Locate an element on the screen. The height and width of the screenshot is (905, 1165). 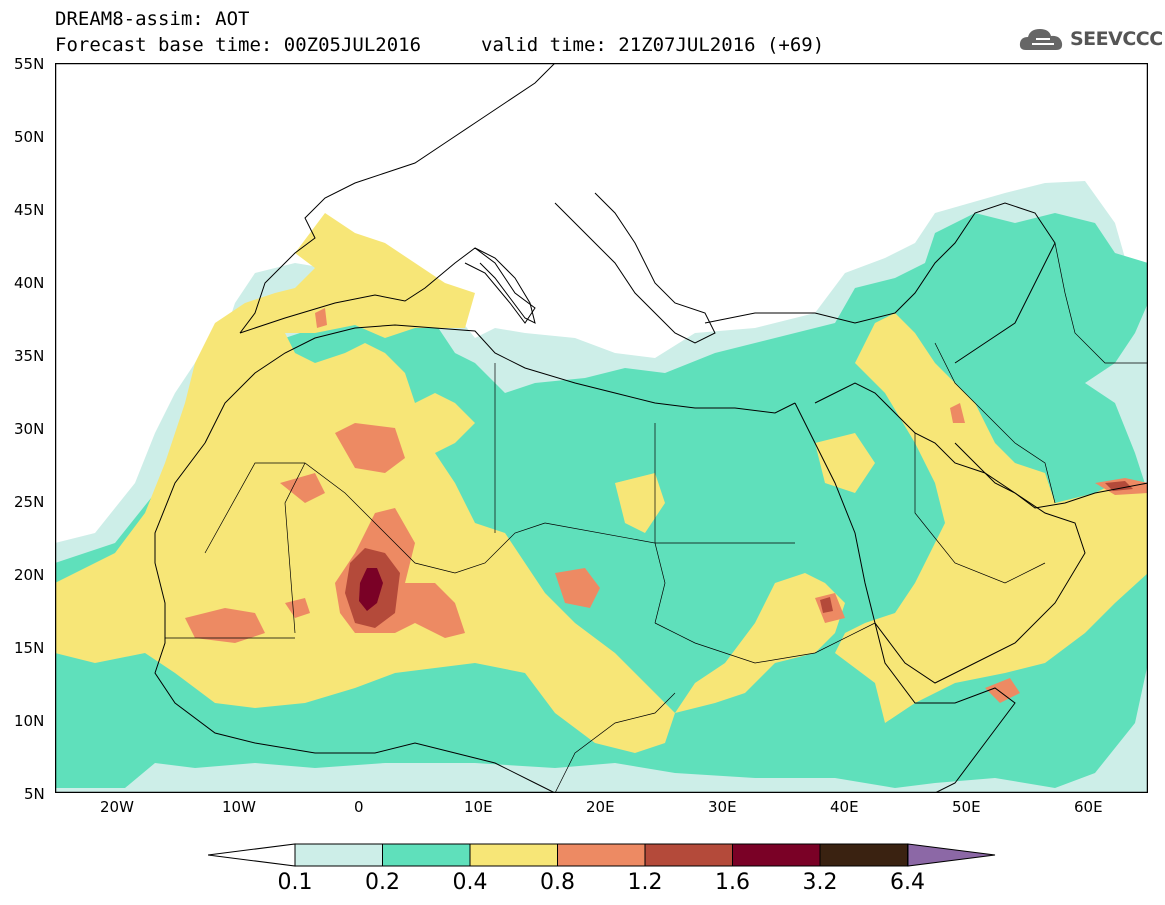
lon-label: 10E is located at coordinates (478, 807).